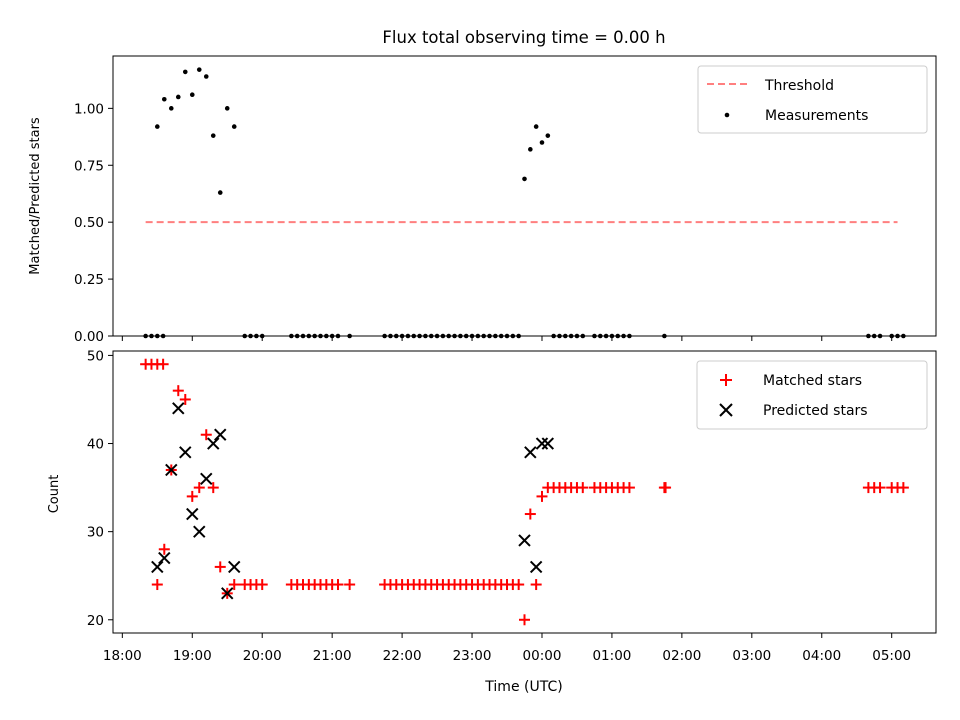 This screenshot has width=960, height=720. I want to click on bottom-xtick-label: 05:00, so click(891, 656).